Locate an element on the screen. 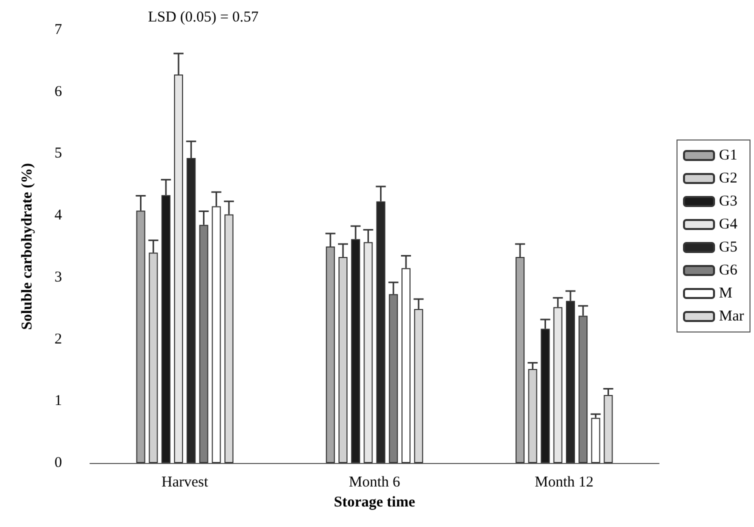 The height and width of the screenshot is (527, 754). y-tick-label: 7 is located at coordinates (58, 30).